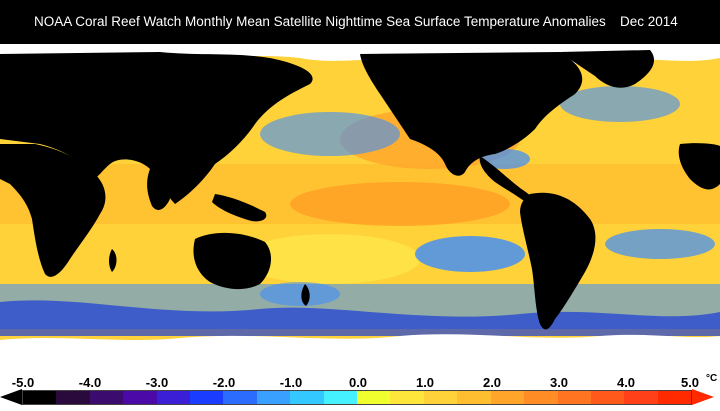  Describe the element at coordinates (23, 382) in the screenshot. I see `colorbar-tick-label: -5.0` at that location.